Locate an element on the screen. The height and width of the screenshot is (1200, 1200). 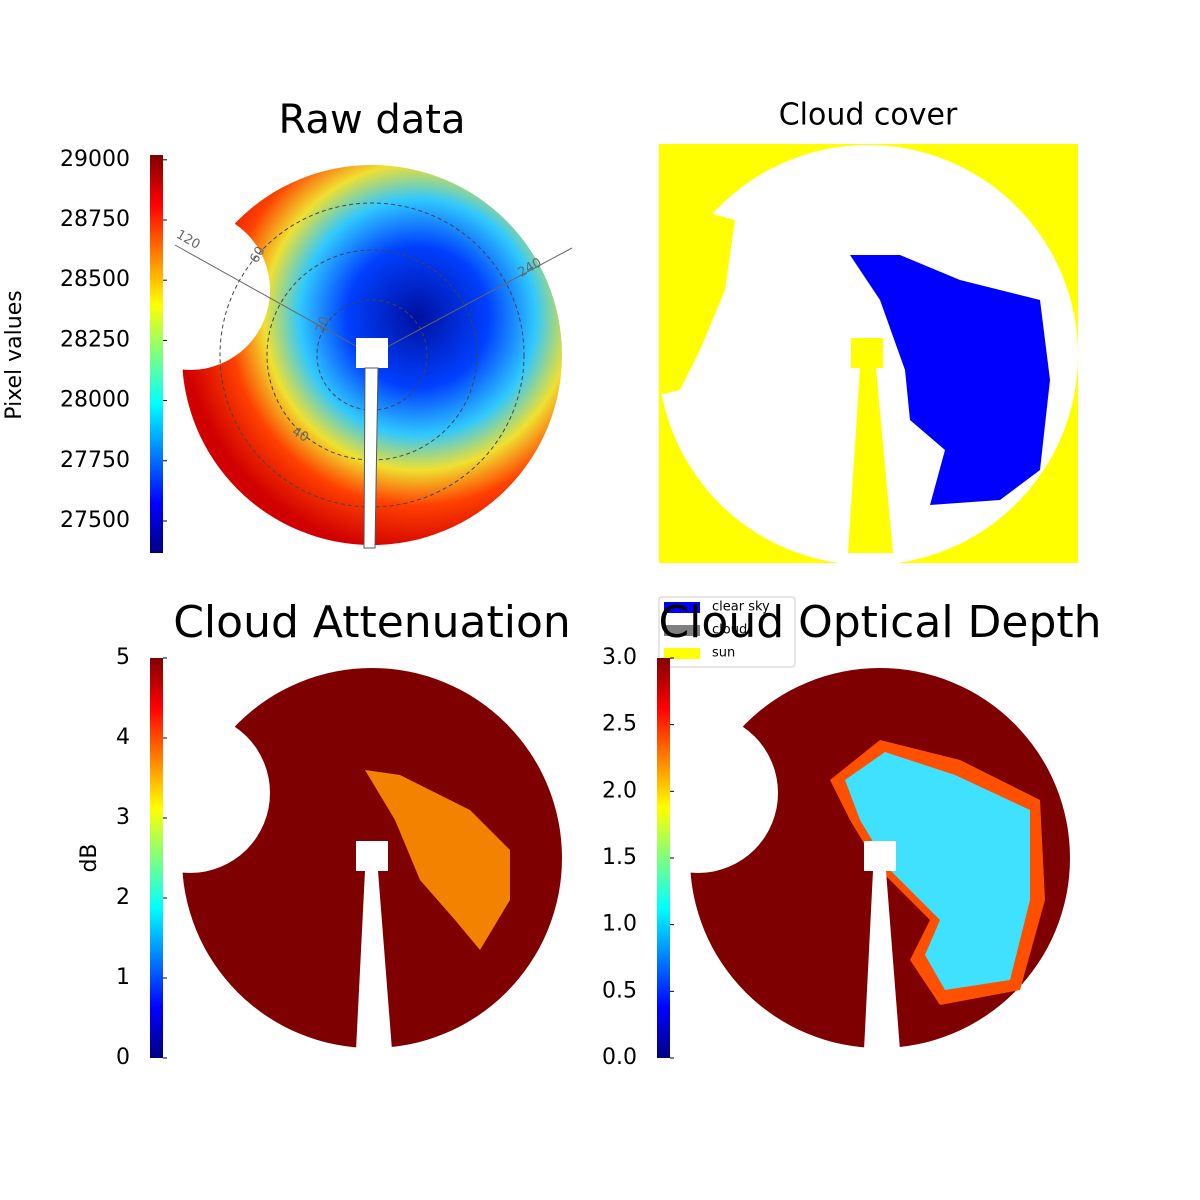
colorbar-tick-label: 28750 is located at coordinates (95, 219).